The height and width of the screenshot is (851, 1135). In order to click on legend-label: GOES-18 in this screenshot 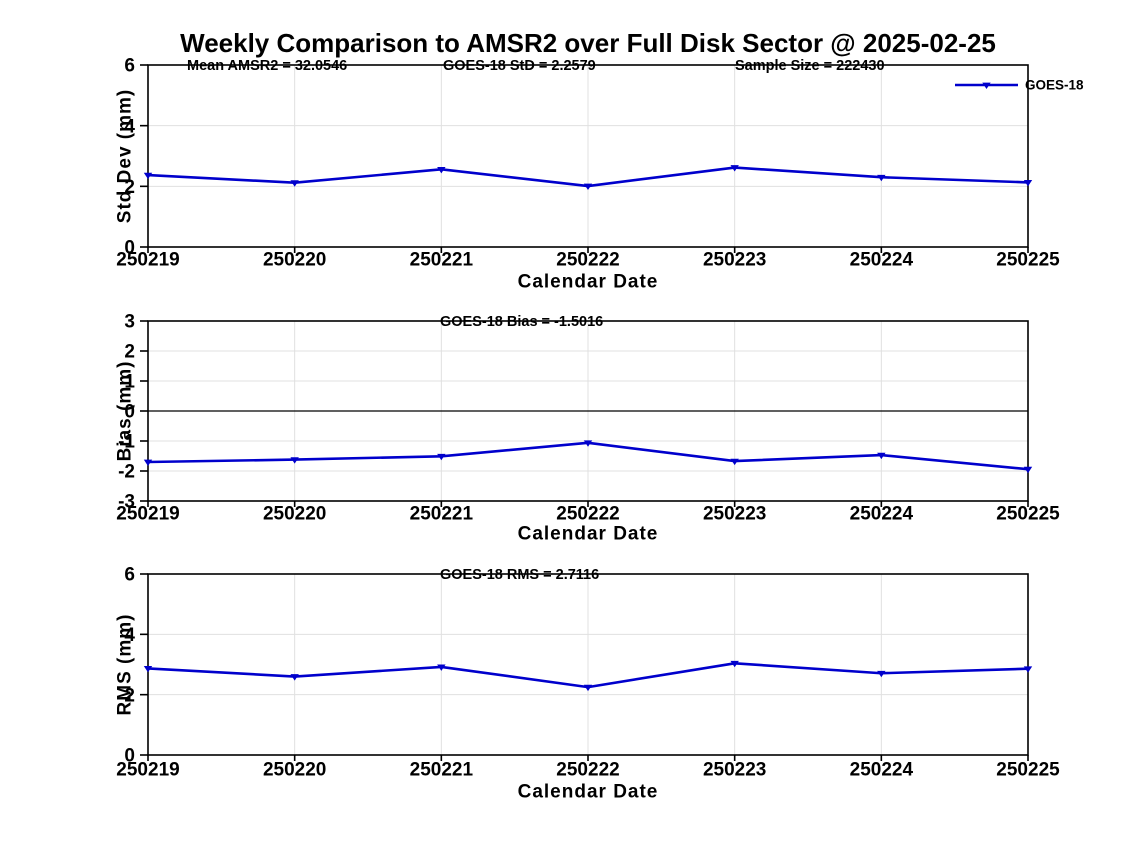, I will do `click(1054, 85)`.